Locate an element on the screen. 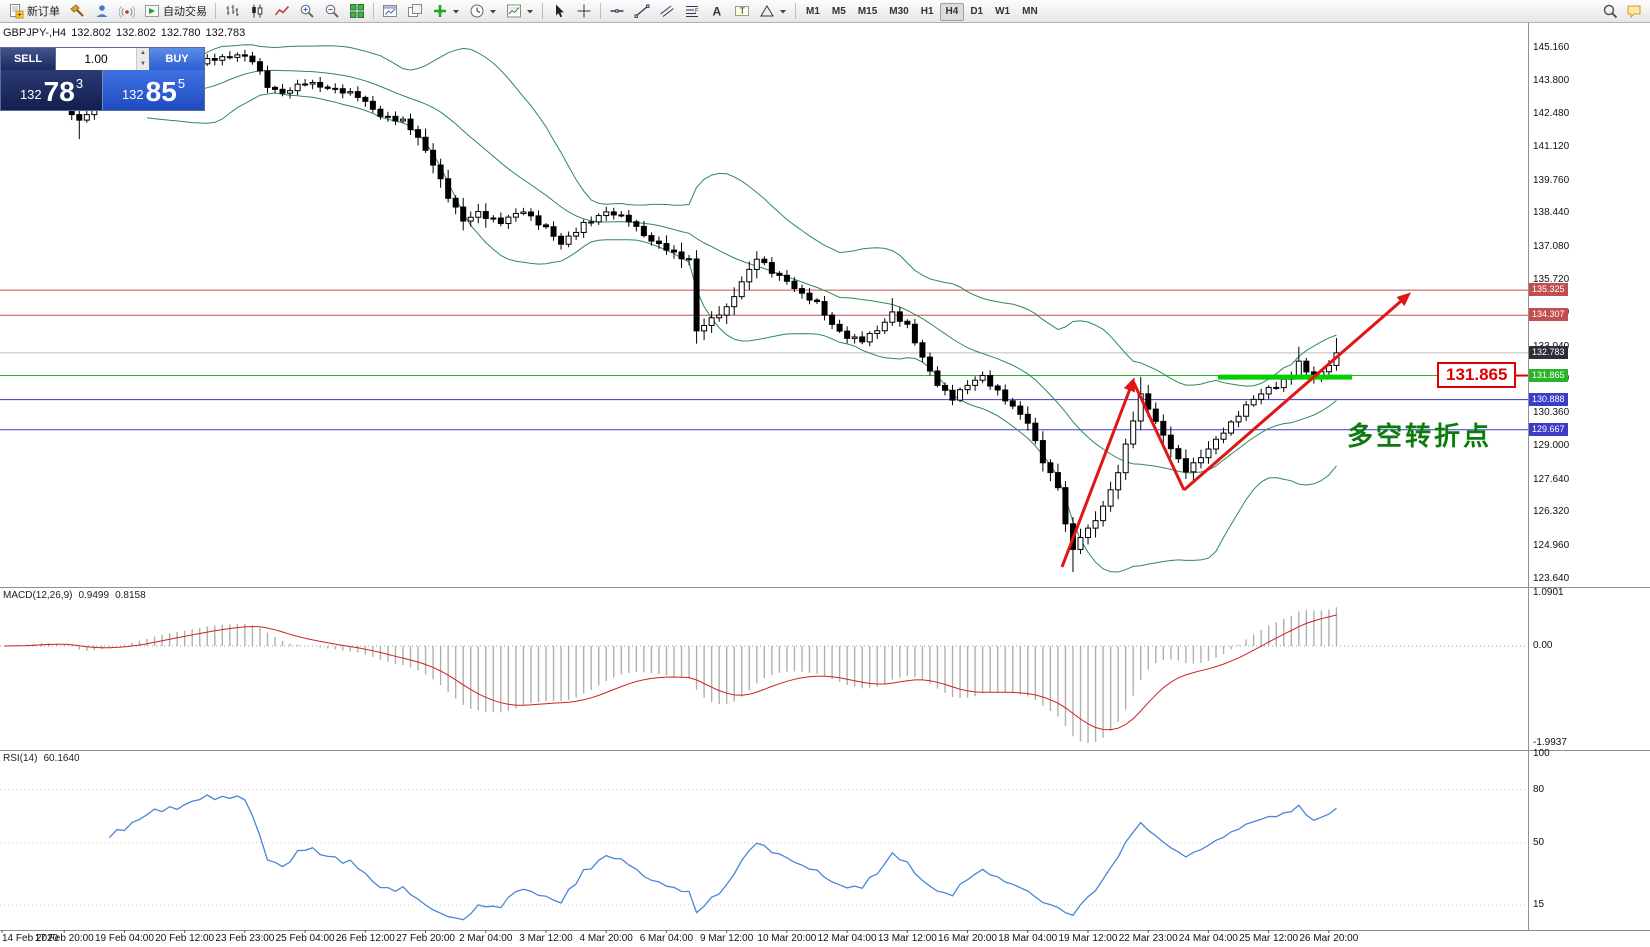 This screenshot has height=947, width=1650. rsi-axis-label: 100 is located at coordinates (1541, 753).